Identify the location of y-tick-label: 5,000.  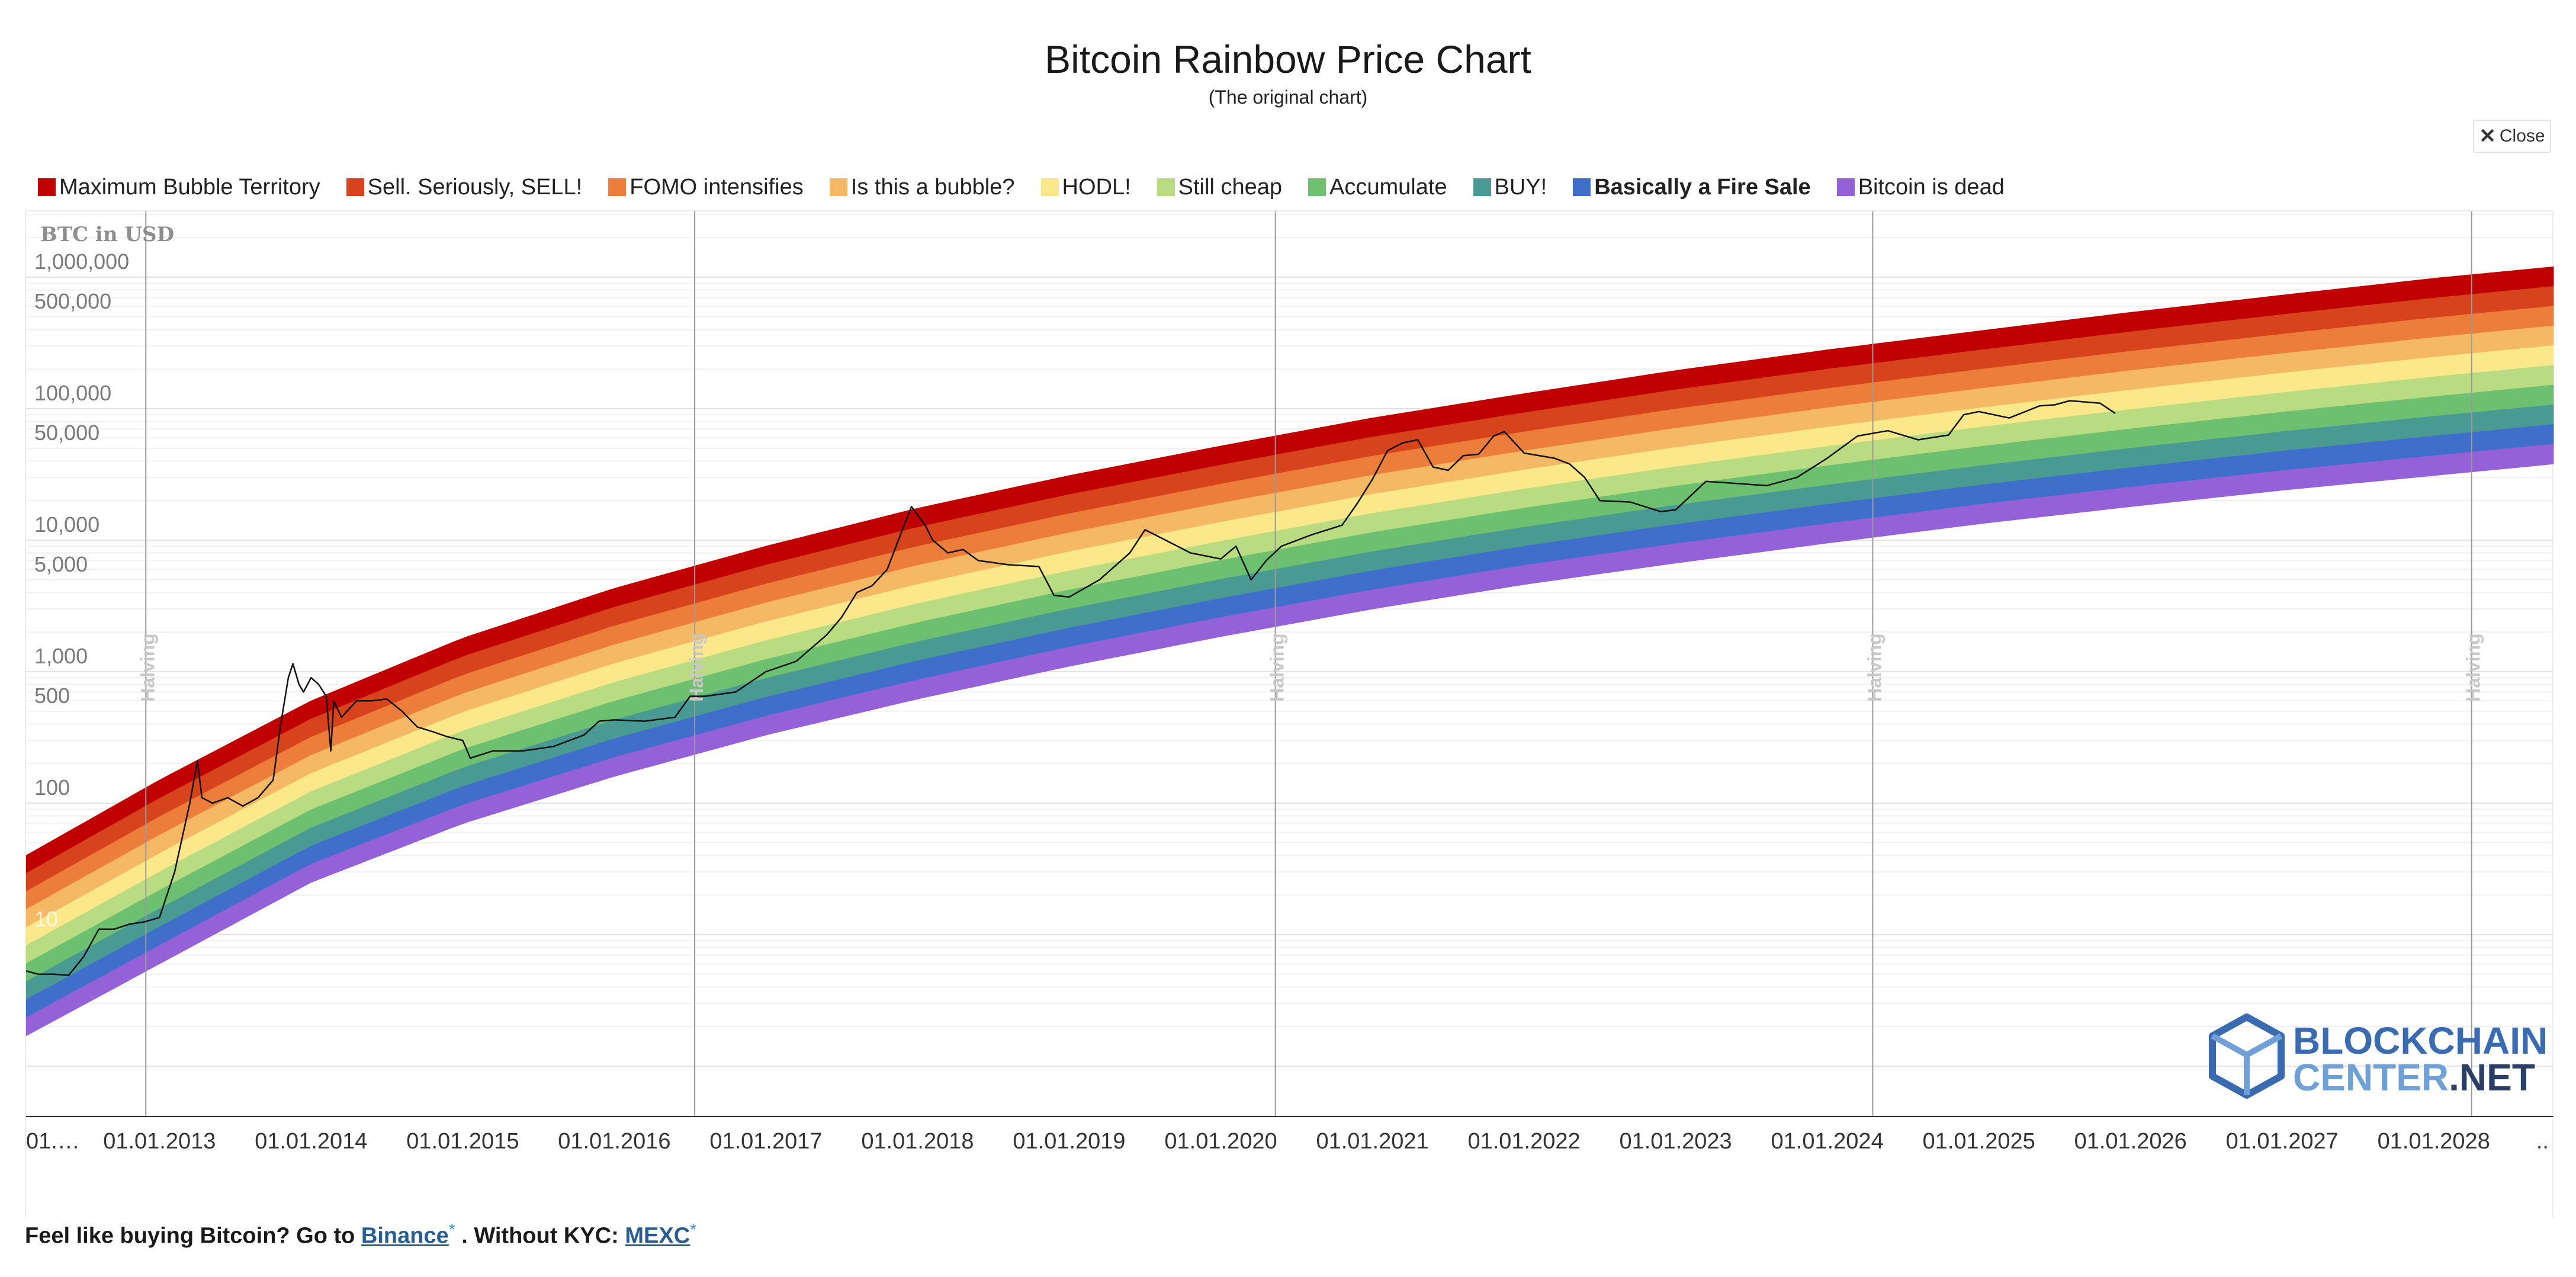
(61, 564).